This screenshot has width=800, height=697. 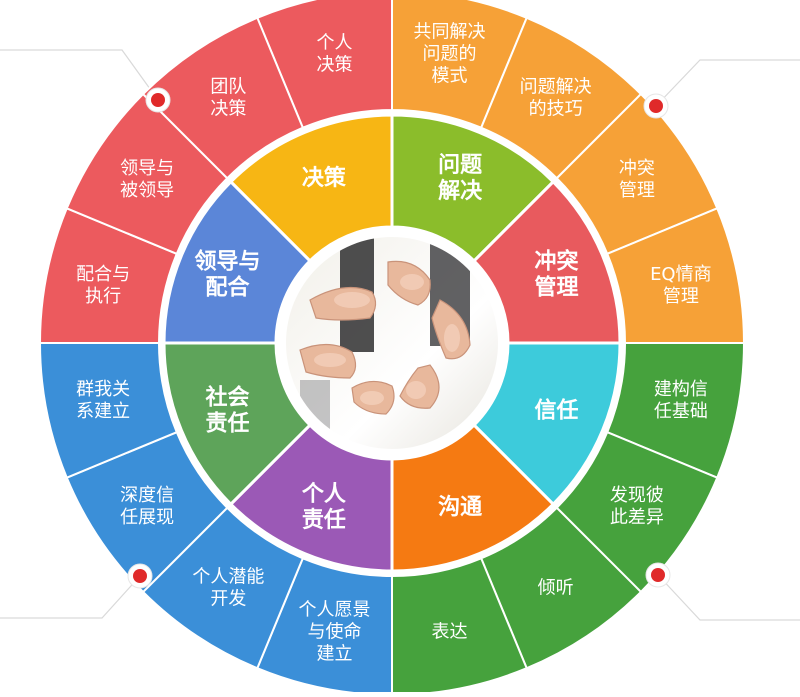 What do you see at coordinates (681, 411) in the screenshot?
I see `outer-label-build-trust-foundation: 任基础` at bounding box center [681, 411].